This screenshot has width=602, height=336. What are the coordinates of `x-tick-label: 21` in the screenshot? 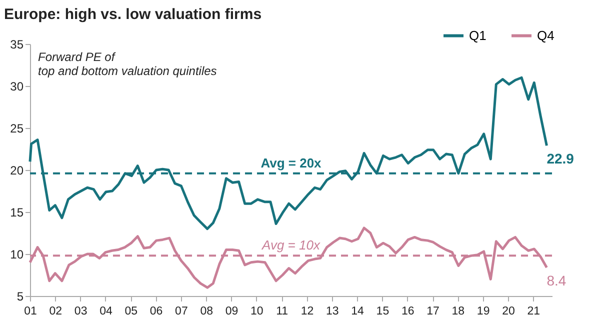 It's located at (533, 312).